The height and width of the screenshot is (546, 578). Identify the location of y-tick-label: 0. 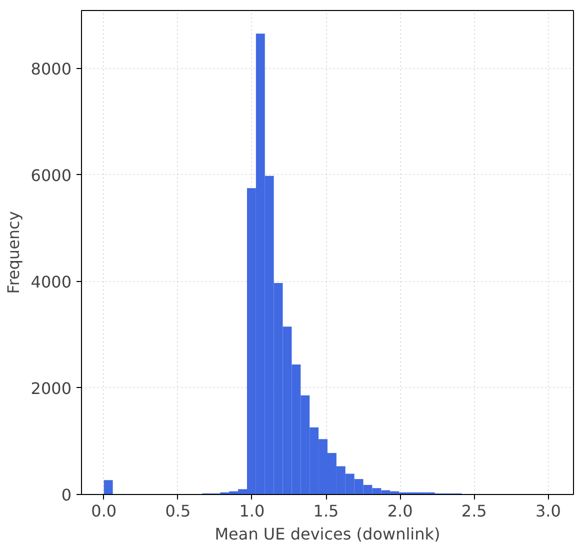
(66, 495).